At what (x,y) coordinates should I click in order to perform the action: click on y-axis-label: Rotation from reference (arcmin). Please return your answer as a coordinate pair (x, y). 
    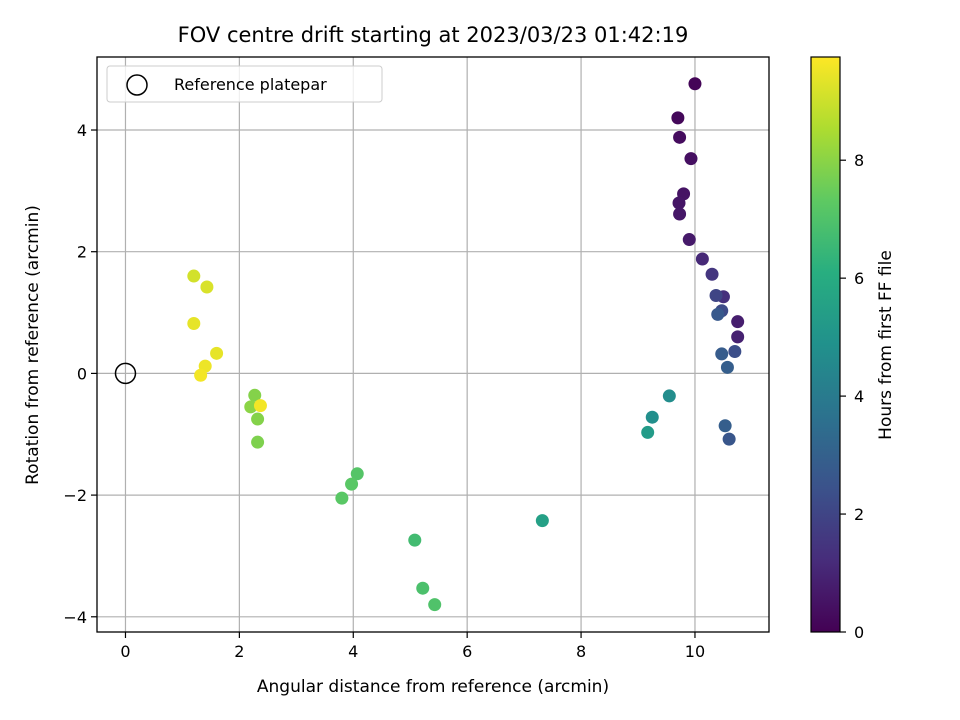
    Looking at the image, I should click on (33, 345).